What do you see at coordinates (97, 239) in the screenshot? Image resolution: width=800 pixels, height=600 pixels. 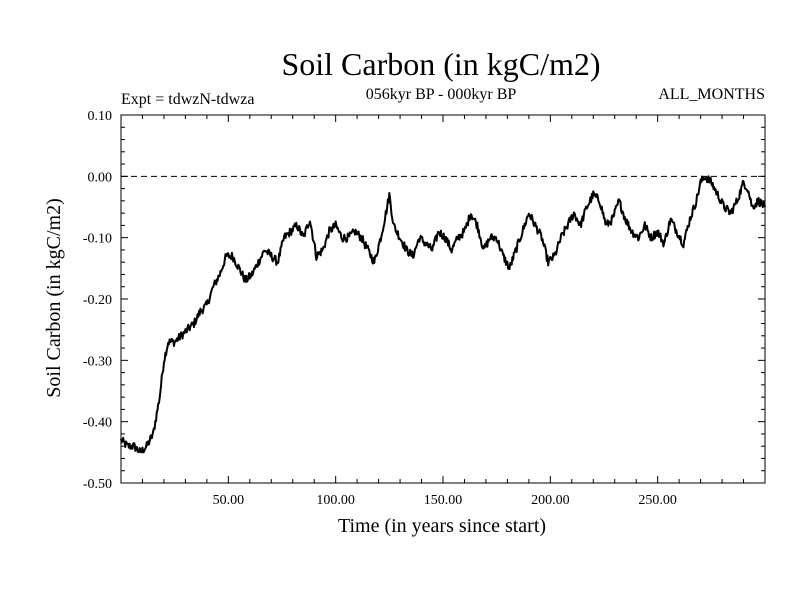 I see `y-tick-label: -0.10` at bounding box center [97, 239].